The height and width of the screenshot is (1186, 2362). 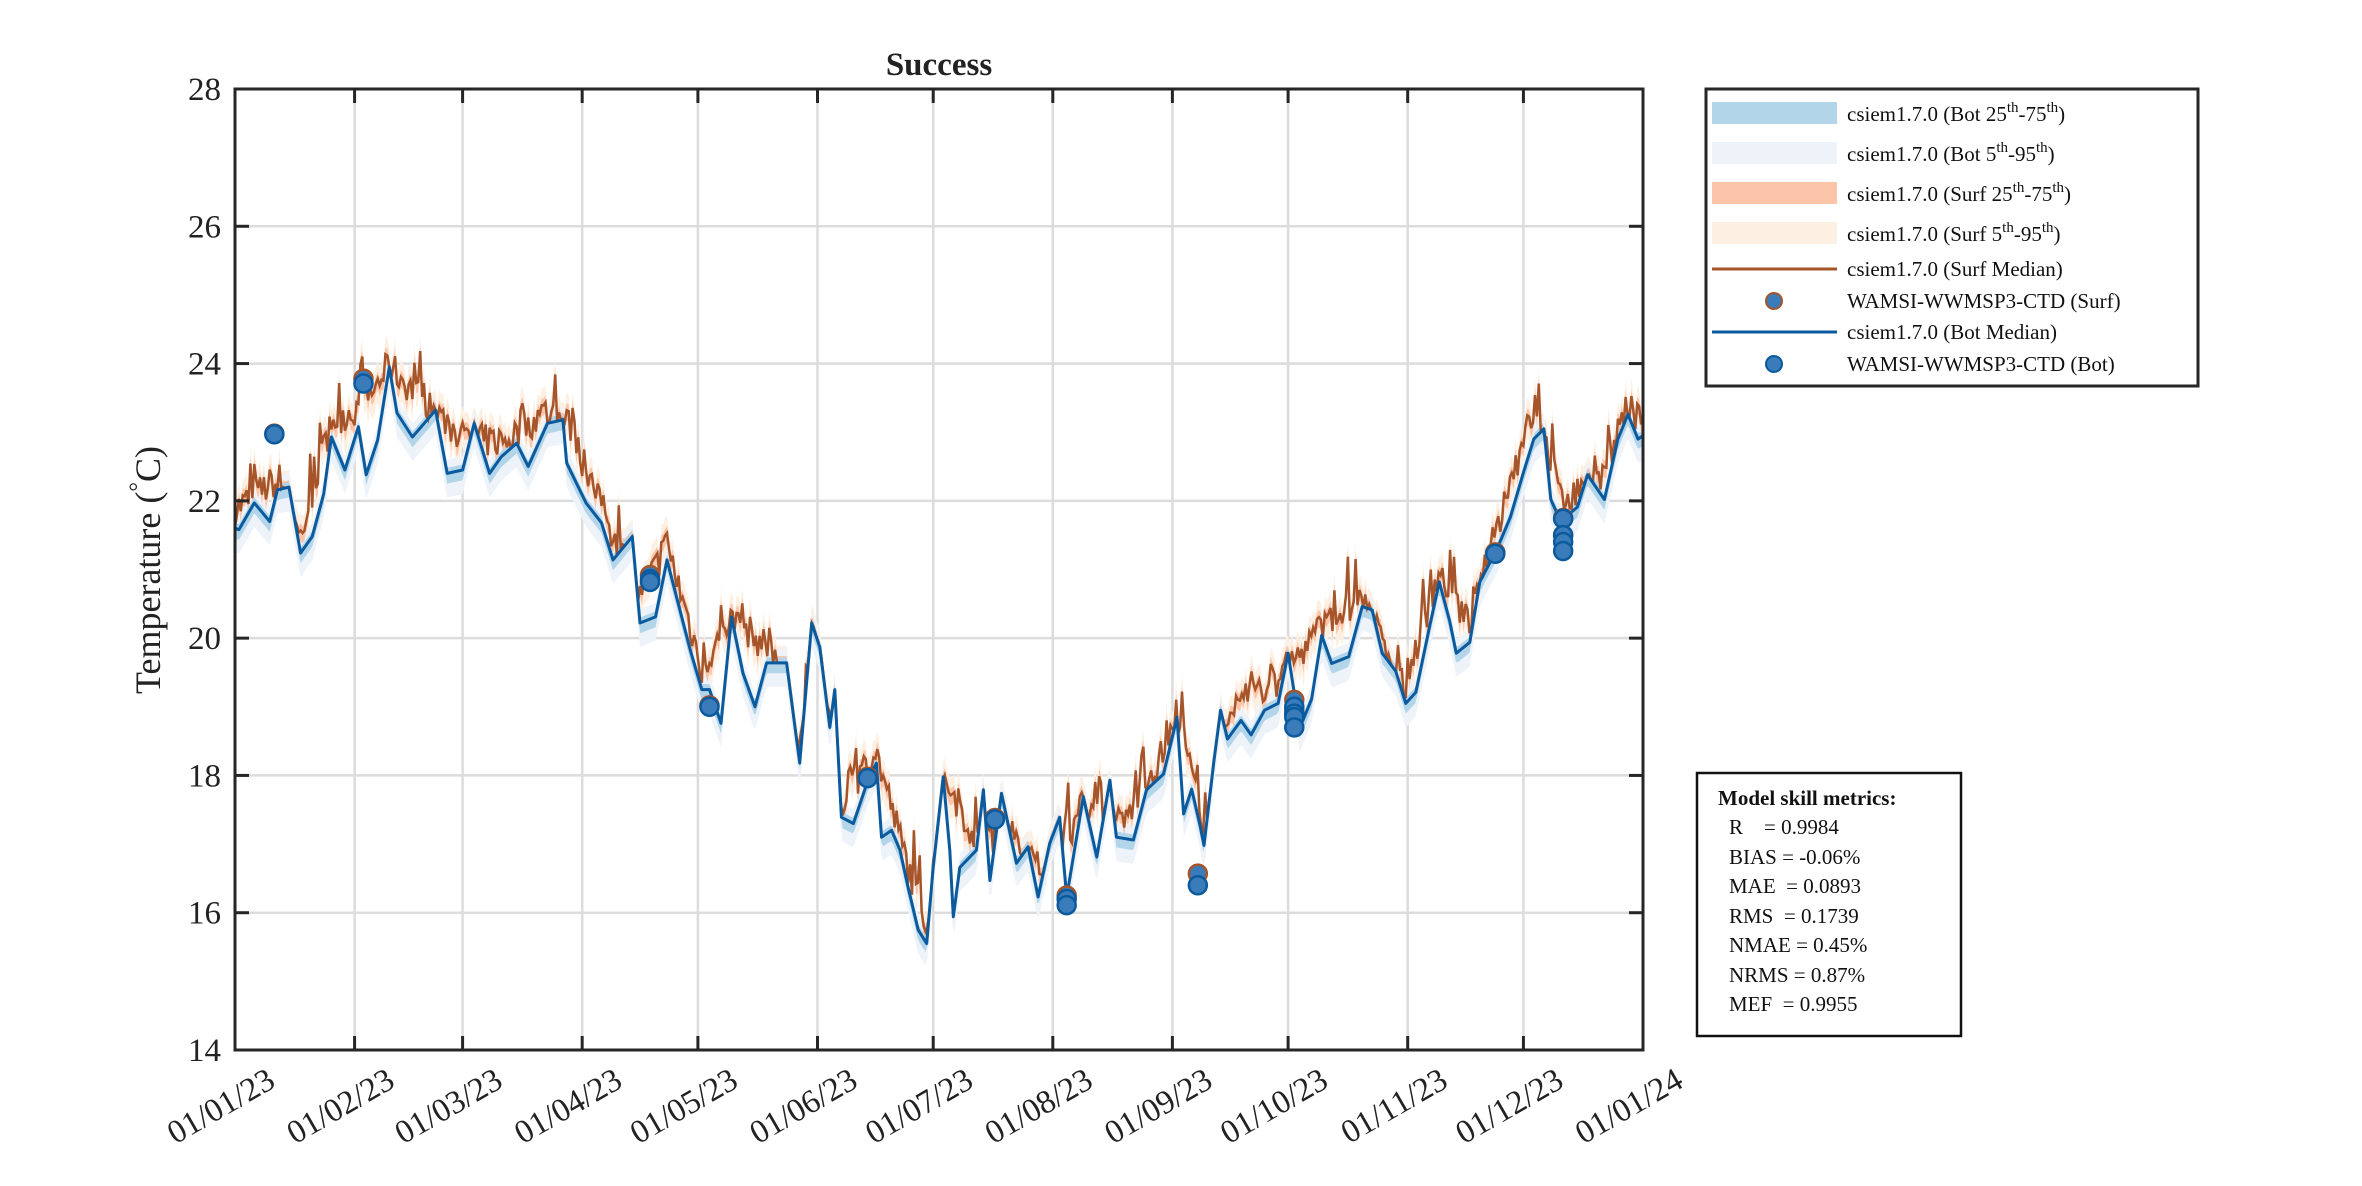 What do you see at coordinates (204, 365) in the screenshot?
I see `y-tick-label: 24` at bounding box center [204, 365].